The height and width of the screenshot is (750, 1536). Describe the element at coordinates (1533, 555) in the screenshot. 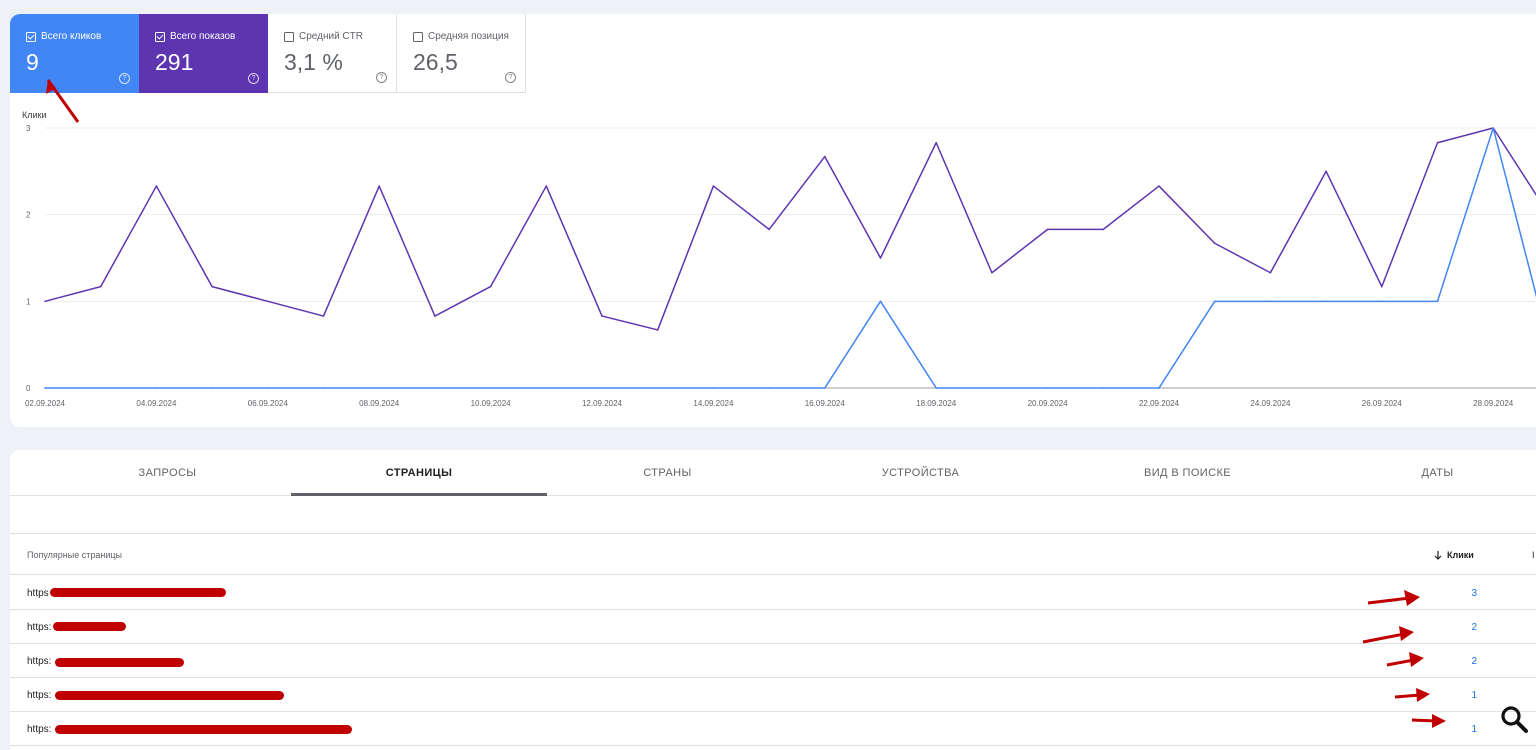

I see `column-header-next: I` at that location.